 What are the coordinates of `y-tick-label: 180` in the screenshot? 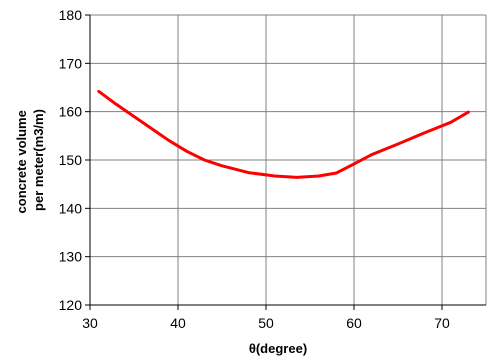 It's located at (71, 15).